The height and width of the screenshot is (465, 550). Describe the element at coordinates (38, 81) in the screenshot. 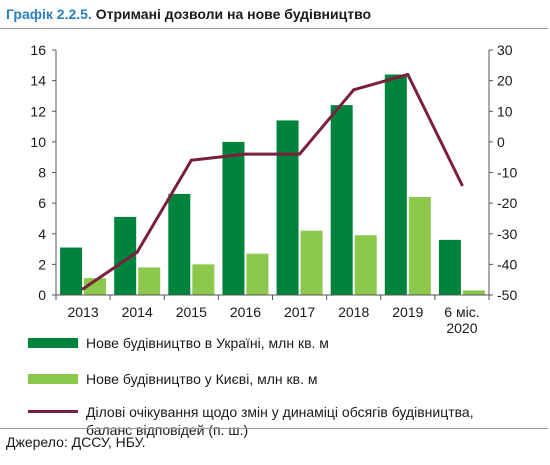

I see `y-left-tick-label-7: 14` at that location.